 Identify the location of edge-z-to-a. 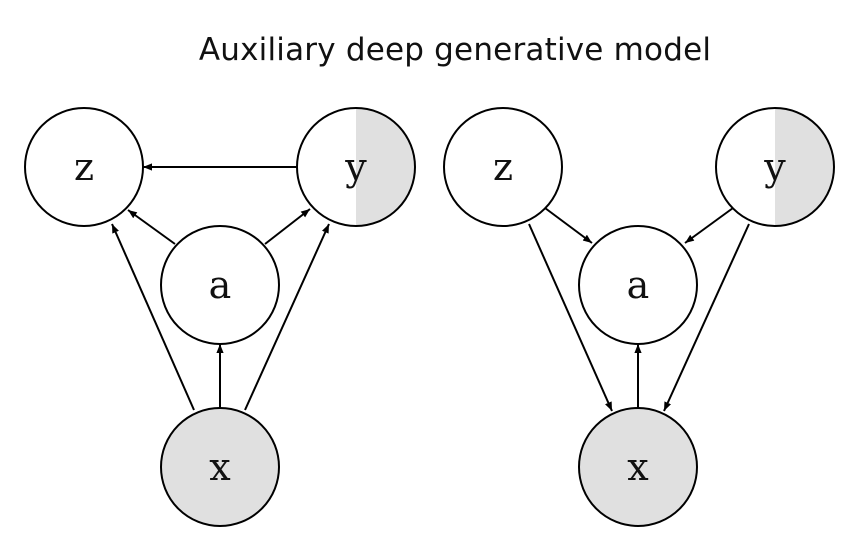
(568, 225).